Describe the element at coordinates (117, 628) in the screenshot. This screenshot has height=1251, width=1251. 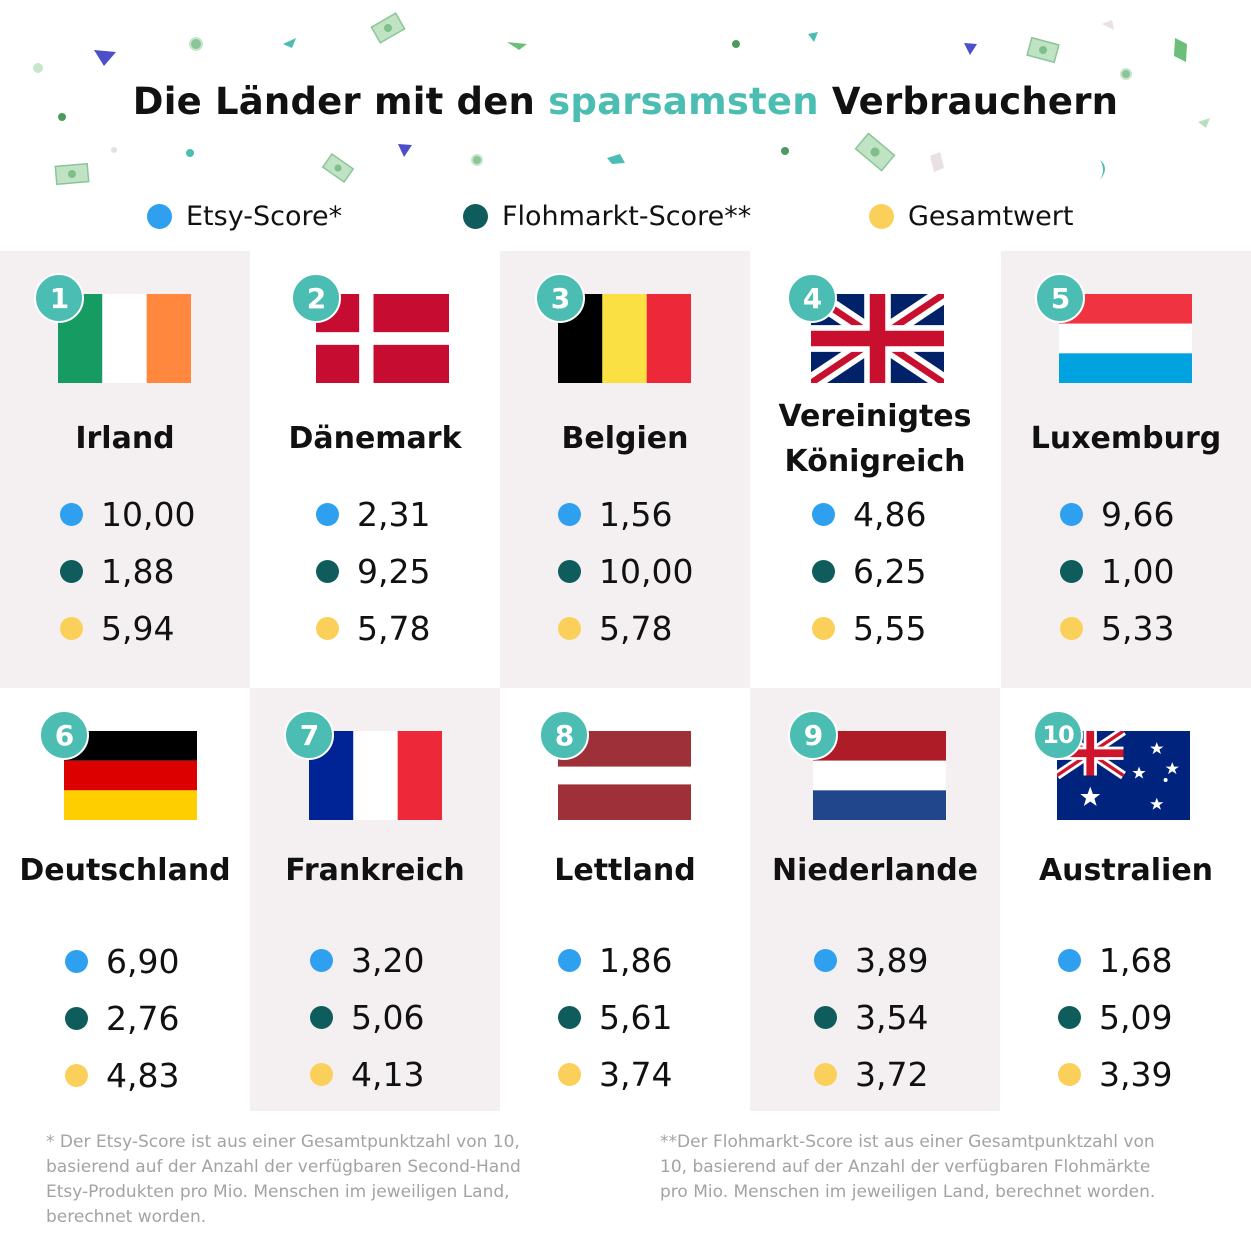
I see `gesamt-score: 5,94` at that location.